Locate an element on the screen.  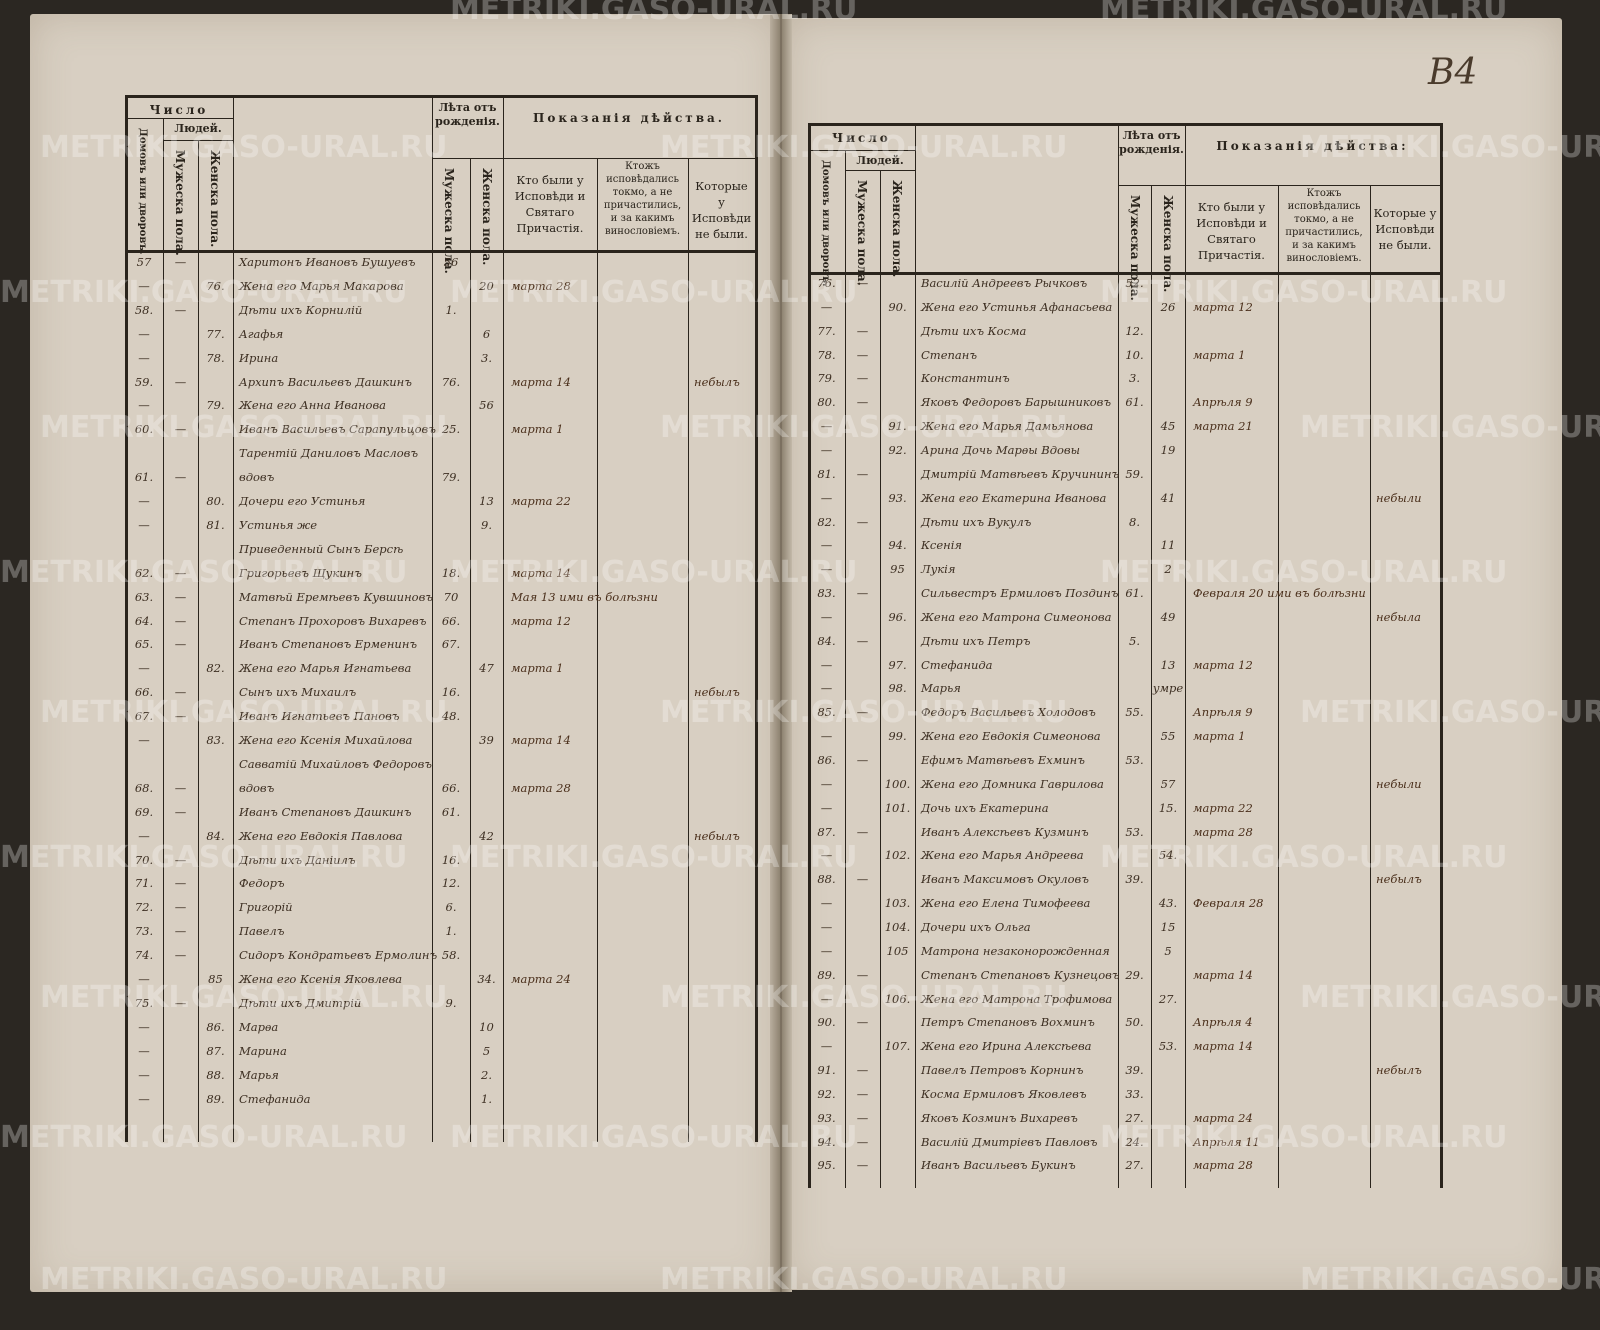
male-age: 24. is located at coordinates (1134, 1141).